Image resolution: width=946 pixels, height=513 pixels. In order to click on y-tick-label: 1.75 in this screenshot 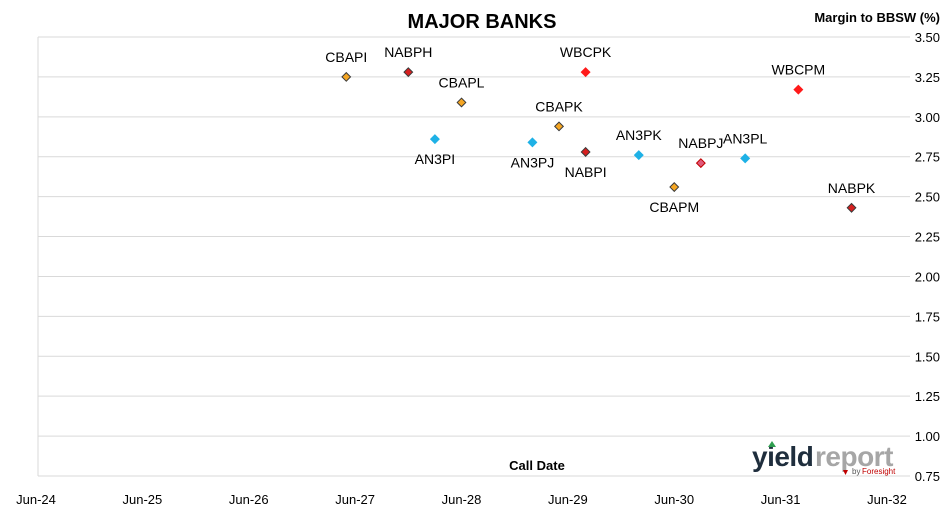, I will do `click(927, 316)`.